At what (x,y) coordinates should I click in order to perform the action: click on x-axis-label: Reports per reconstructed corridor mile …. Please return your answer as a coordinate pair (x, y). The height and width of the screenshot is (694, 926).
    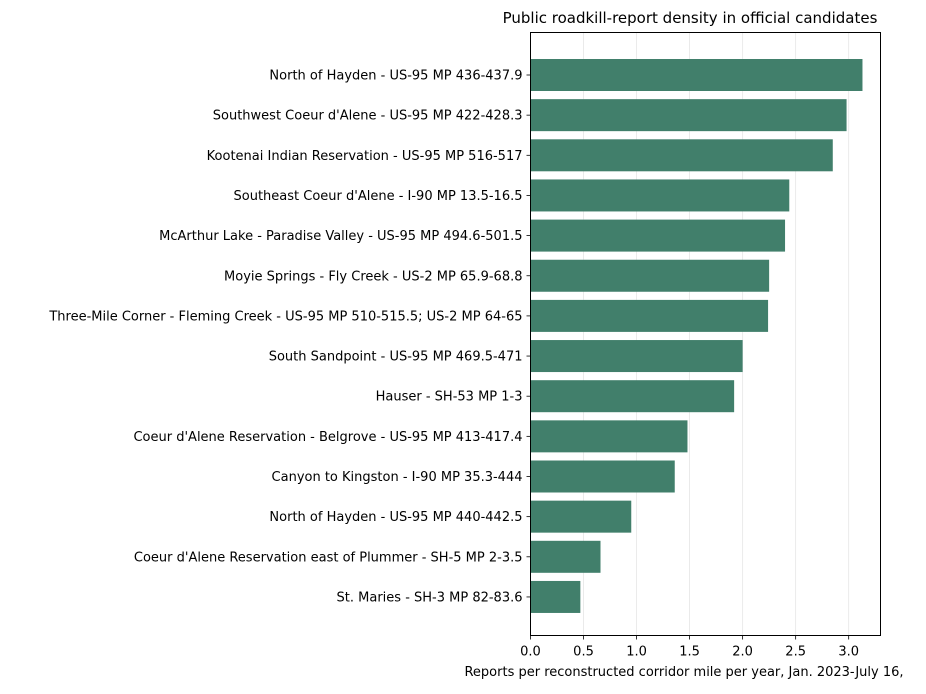
    Looking at the image, I should click on (683, 672).